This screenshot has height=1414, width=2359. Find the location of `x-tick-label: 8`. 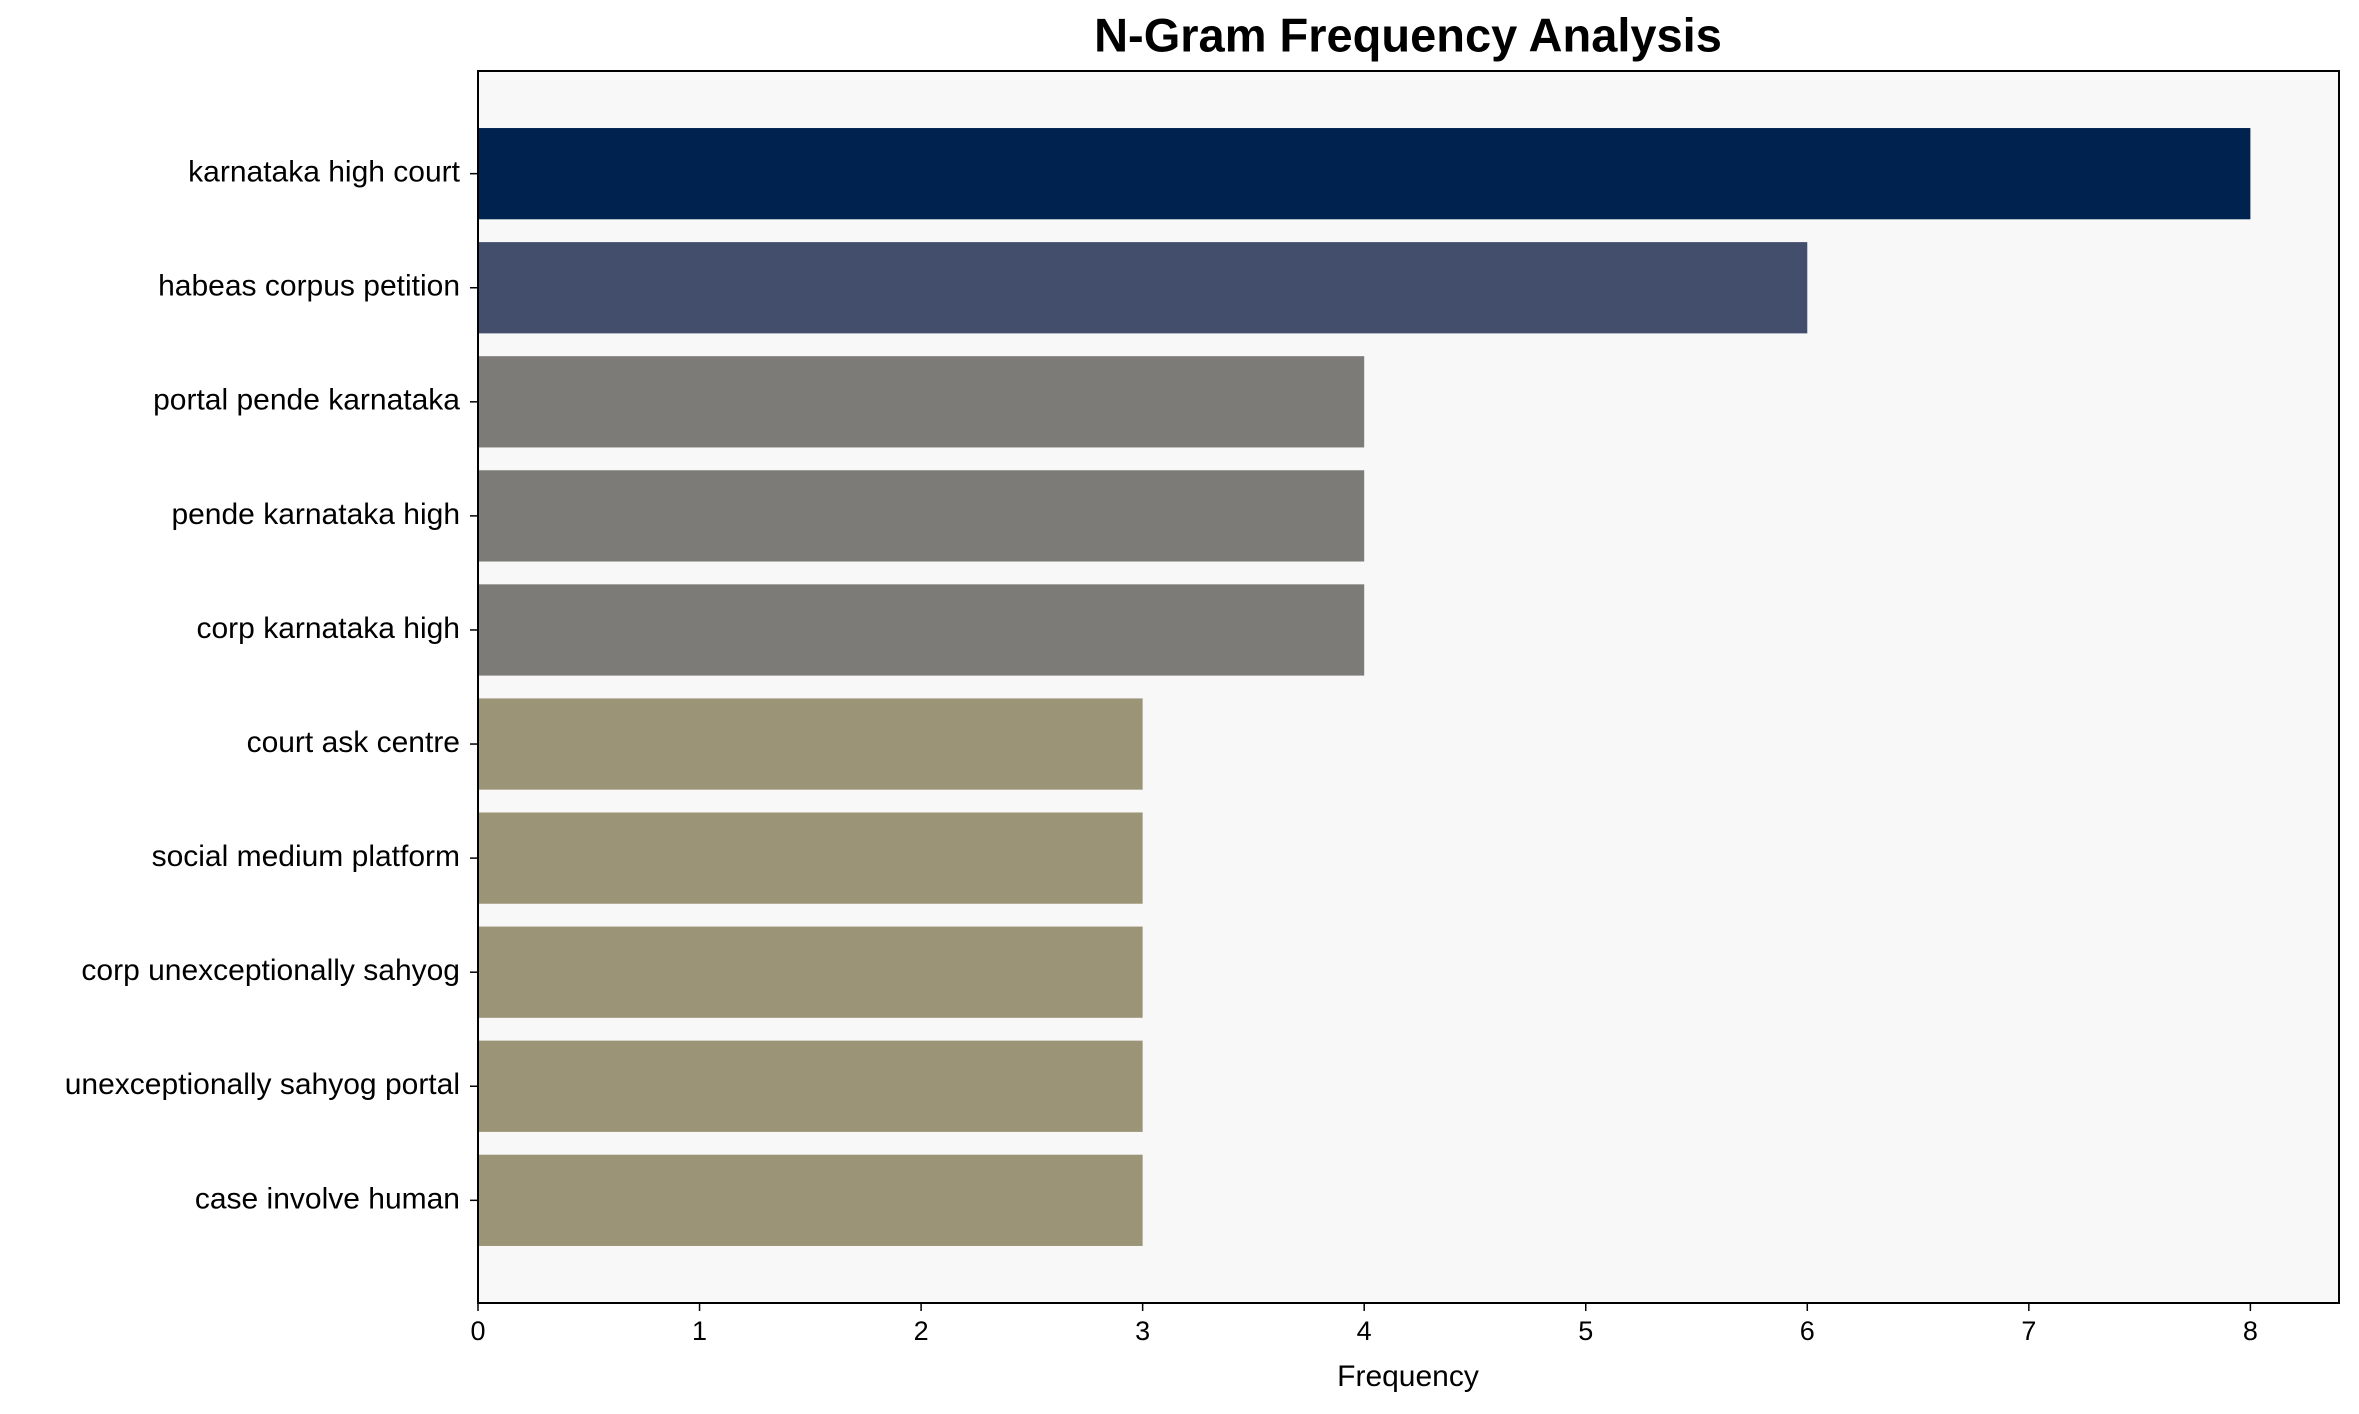

x-tick-label: 8 is located at coordinates (2250, 1331).